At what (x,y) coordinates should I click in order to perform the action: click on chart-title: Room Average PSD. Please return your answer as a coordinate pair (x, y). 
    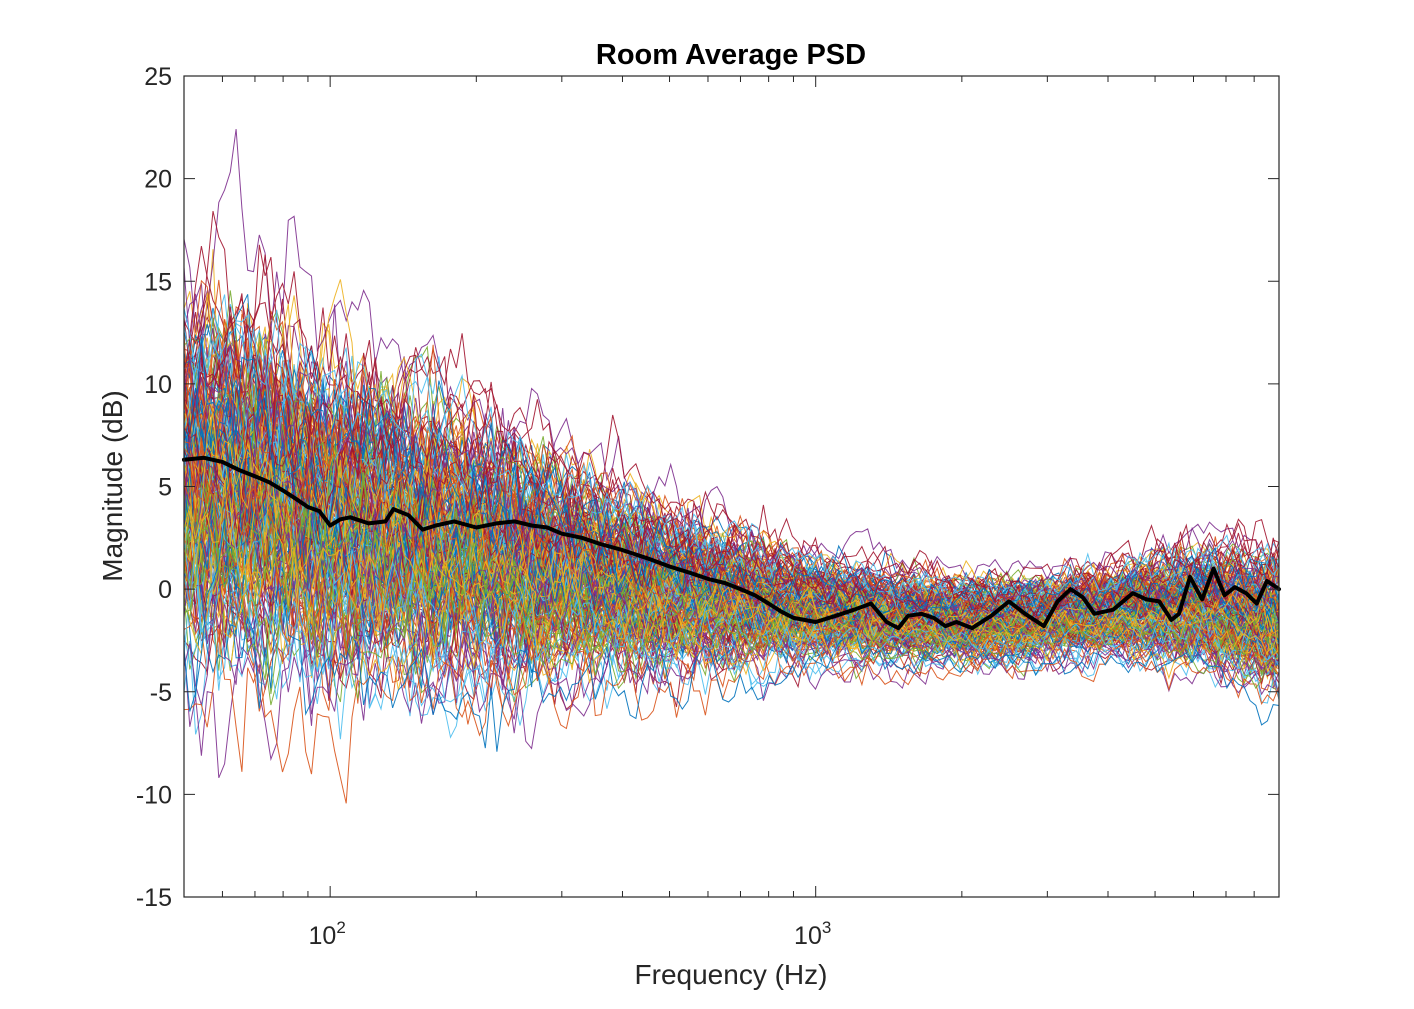
    Looking at the image, I should click on (731, 55).